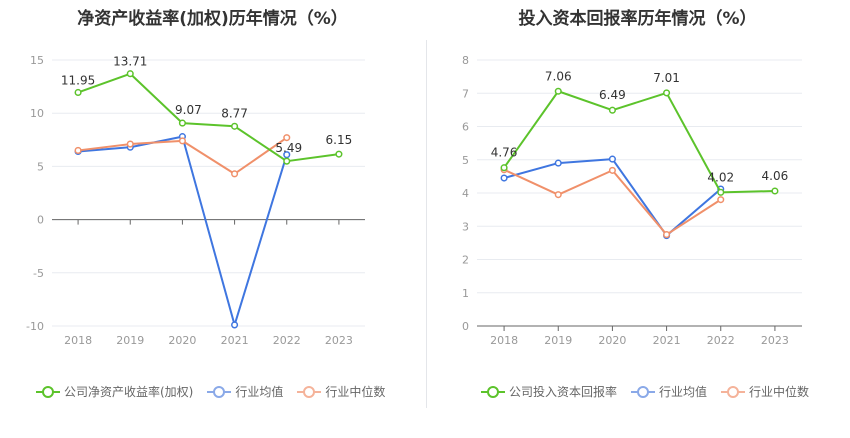 This screenshot has height=438, width=850. What do you see at coordinates (38, 273) in the screenshot?
I see `y-tick-label: -5` at bounding box center [38, 273].